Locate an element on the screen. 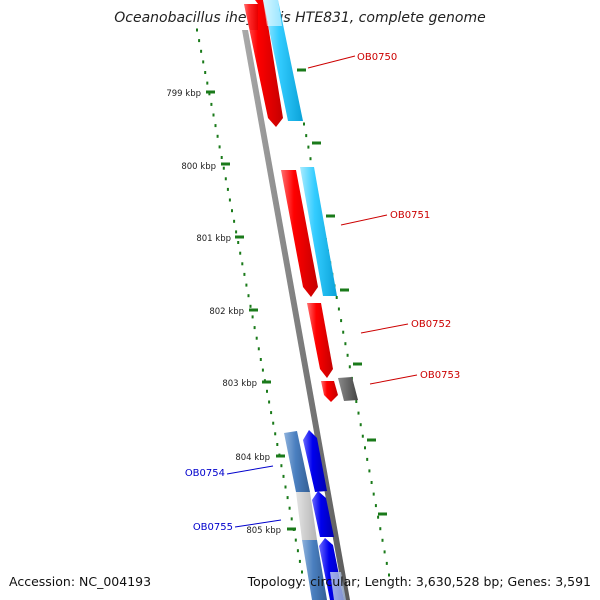 The width and height of the screenshot is (600, 600). tick-label-803: 803 kbp is located at coordinates (239, 384).